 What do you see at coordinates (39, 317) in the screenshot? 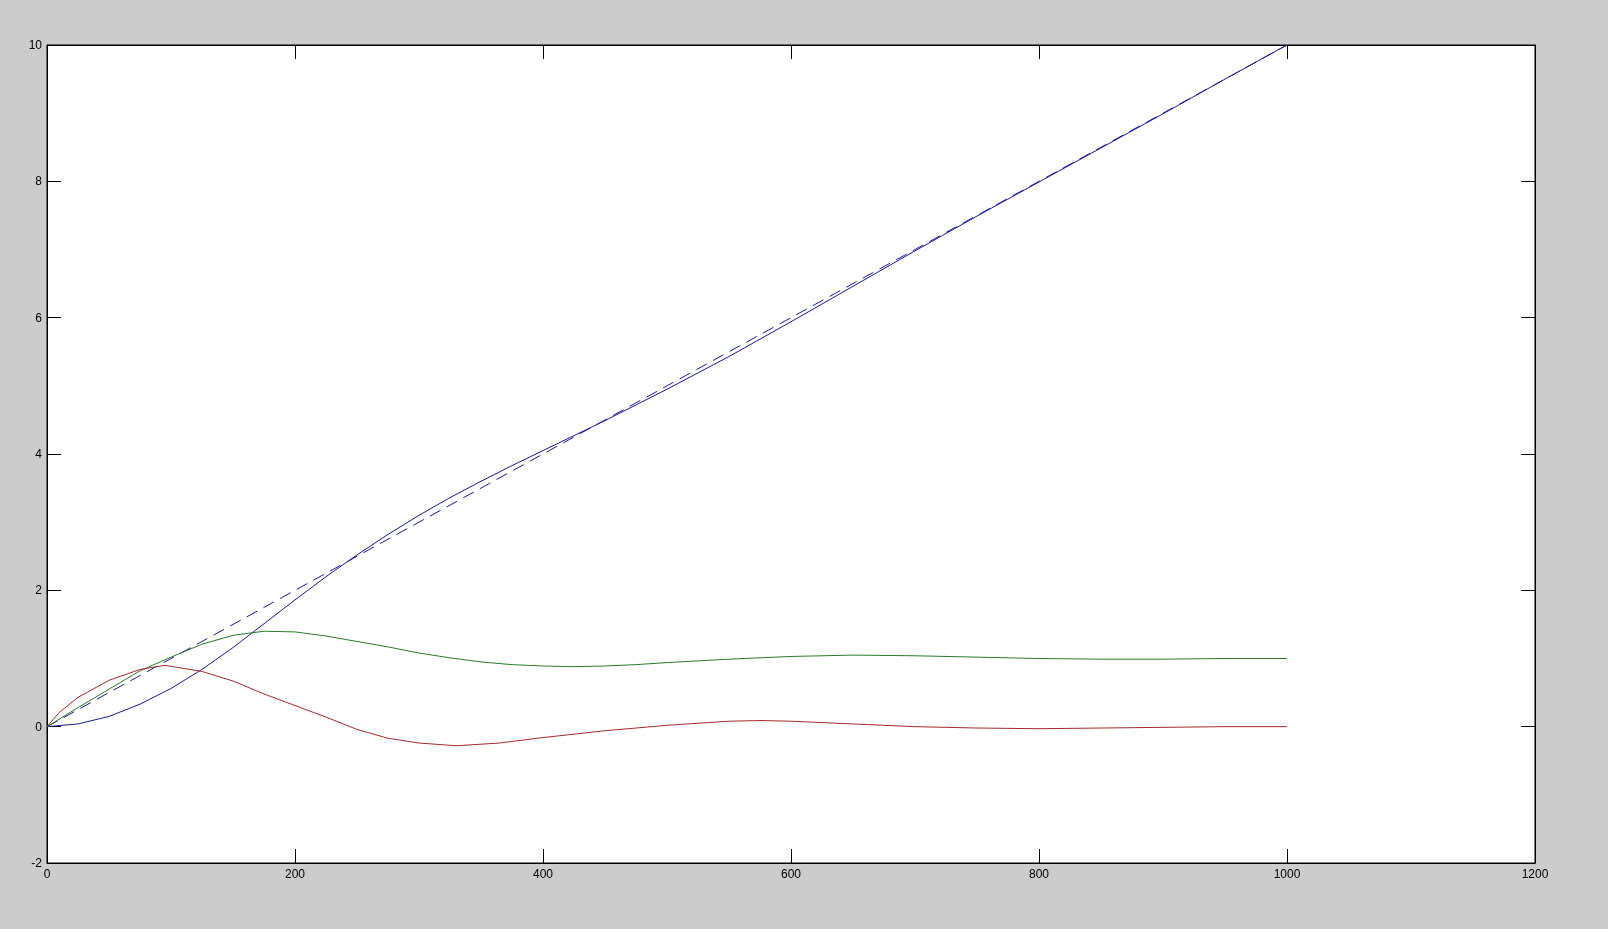
I see `y-tick-label: 6` at bounding box center [39, 317].